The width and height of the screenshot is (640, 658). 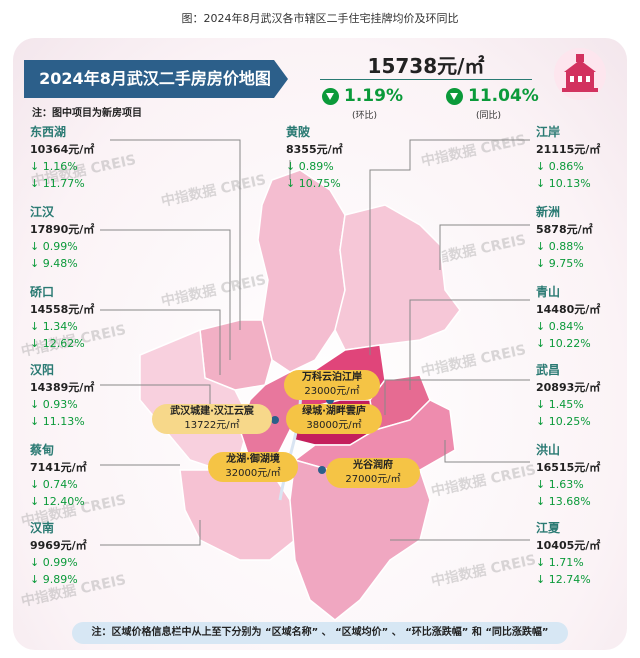 What do you see at coordinates (236, 355) in the screenshot?
I see `region-dongxihu` at bounding box center [236, 355].